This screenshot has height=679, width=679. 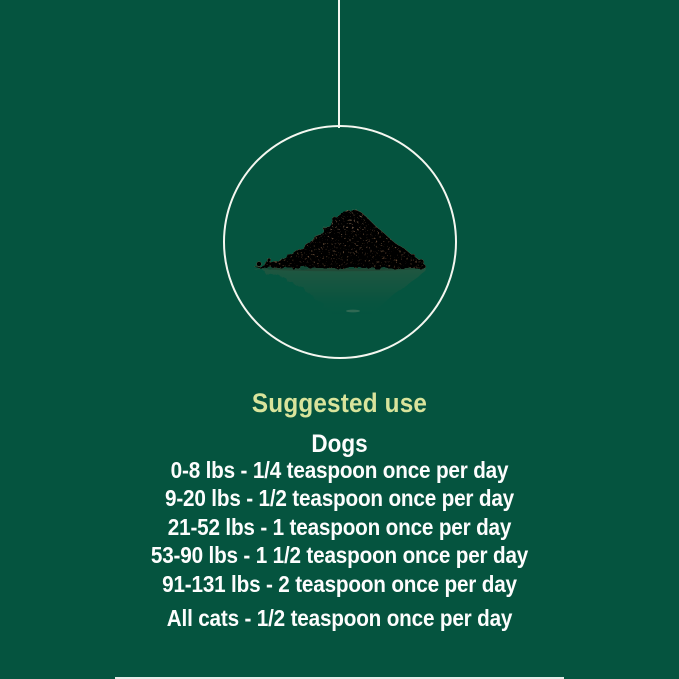 What do you see at coordinates (339, 403) in the screenshot?
I see `suggested-use-heading: Suggested use` at bounding box center [339, 403].